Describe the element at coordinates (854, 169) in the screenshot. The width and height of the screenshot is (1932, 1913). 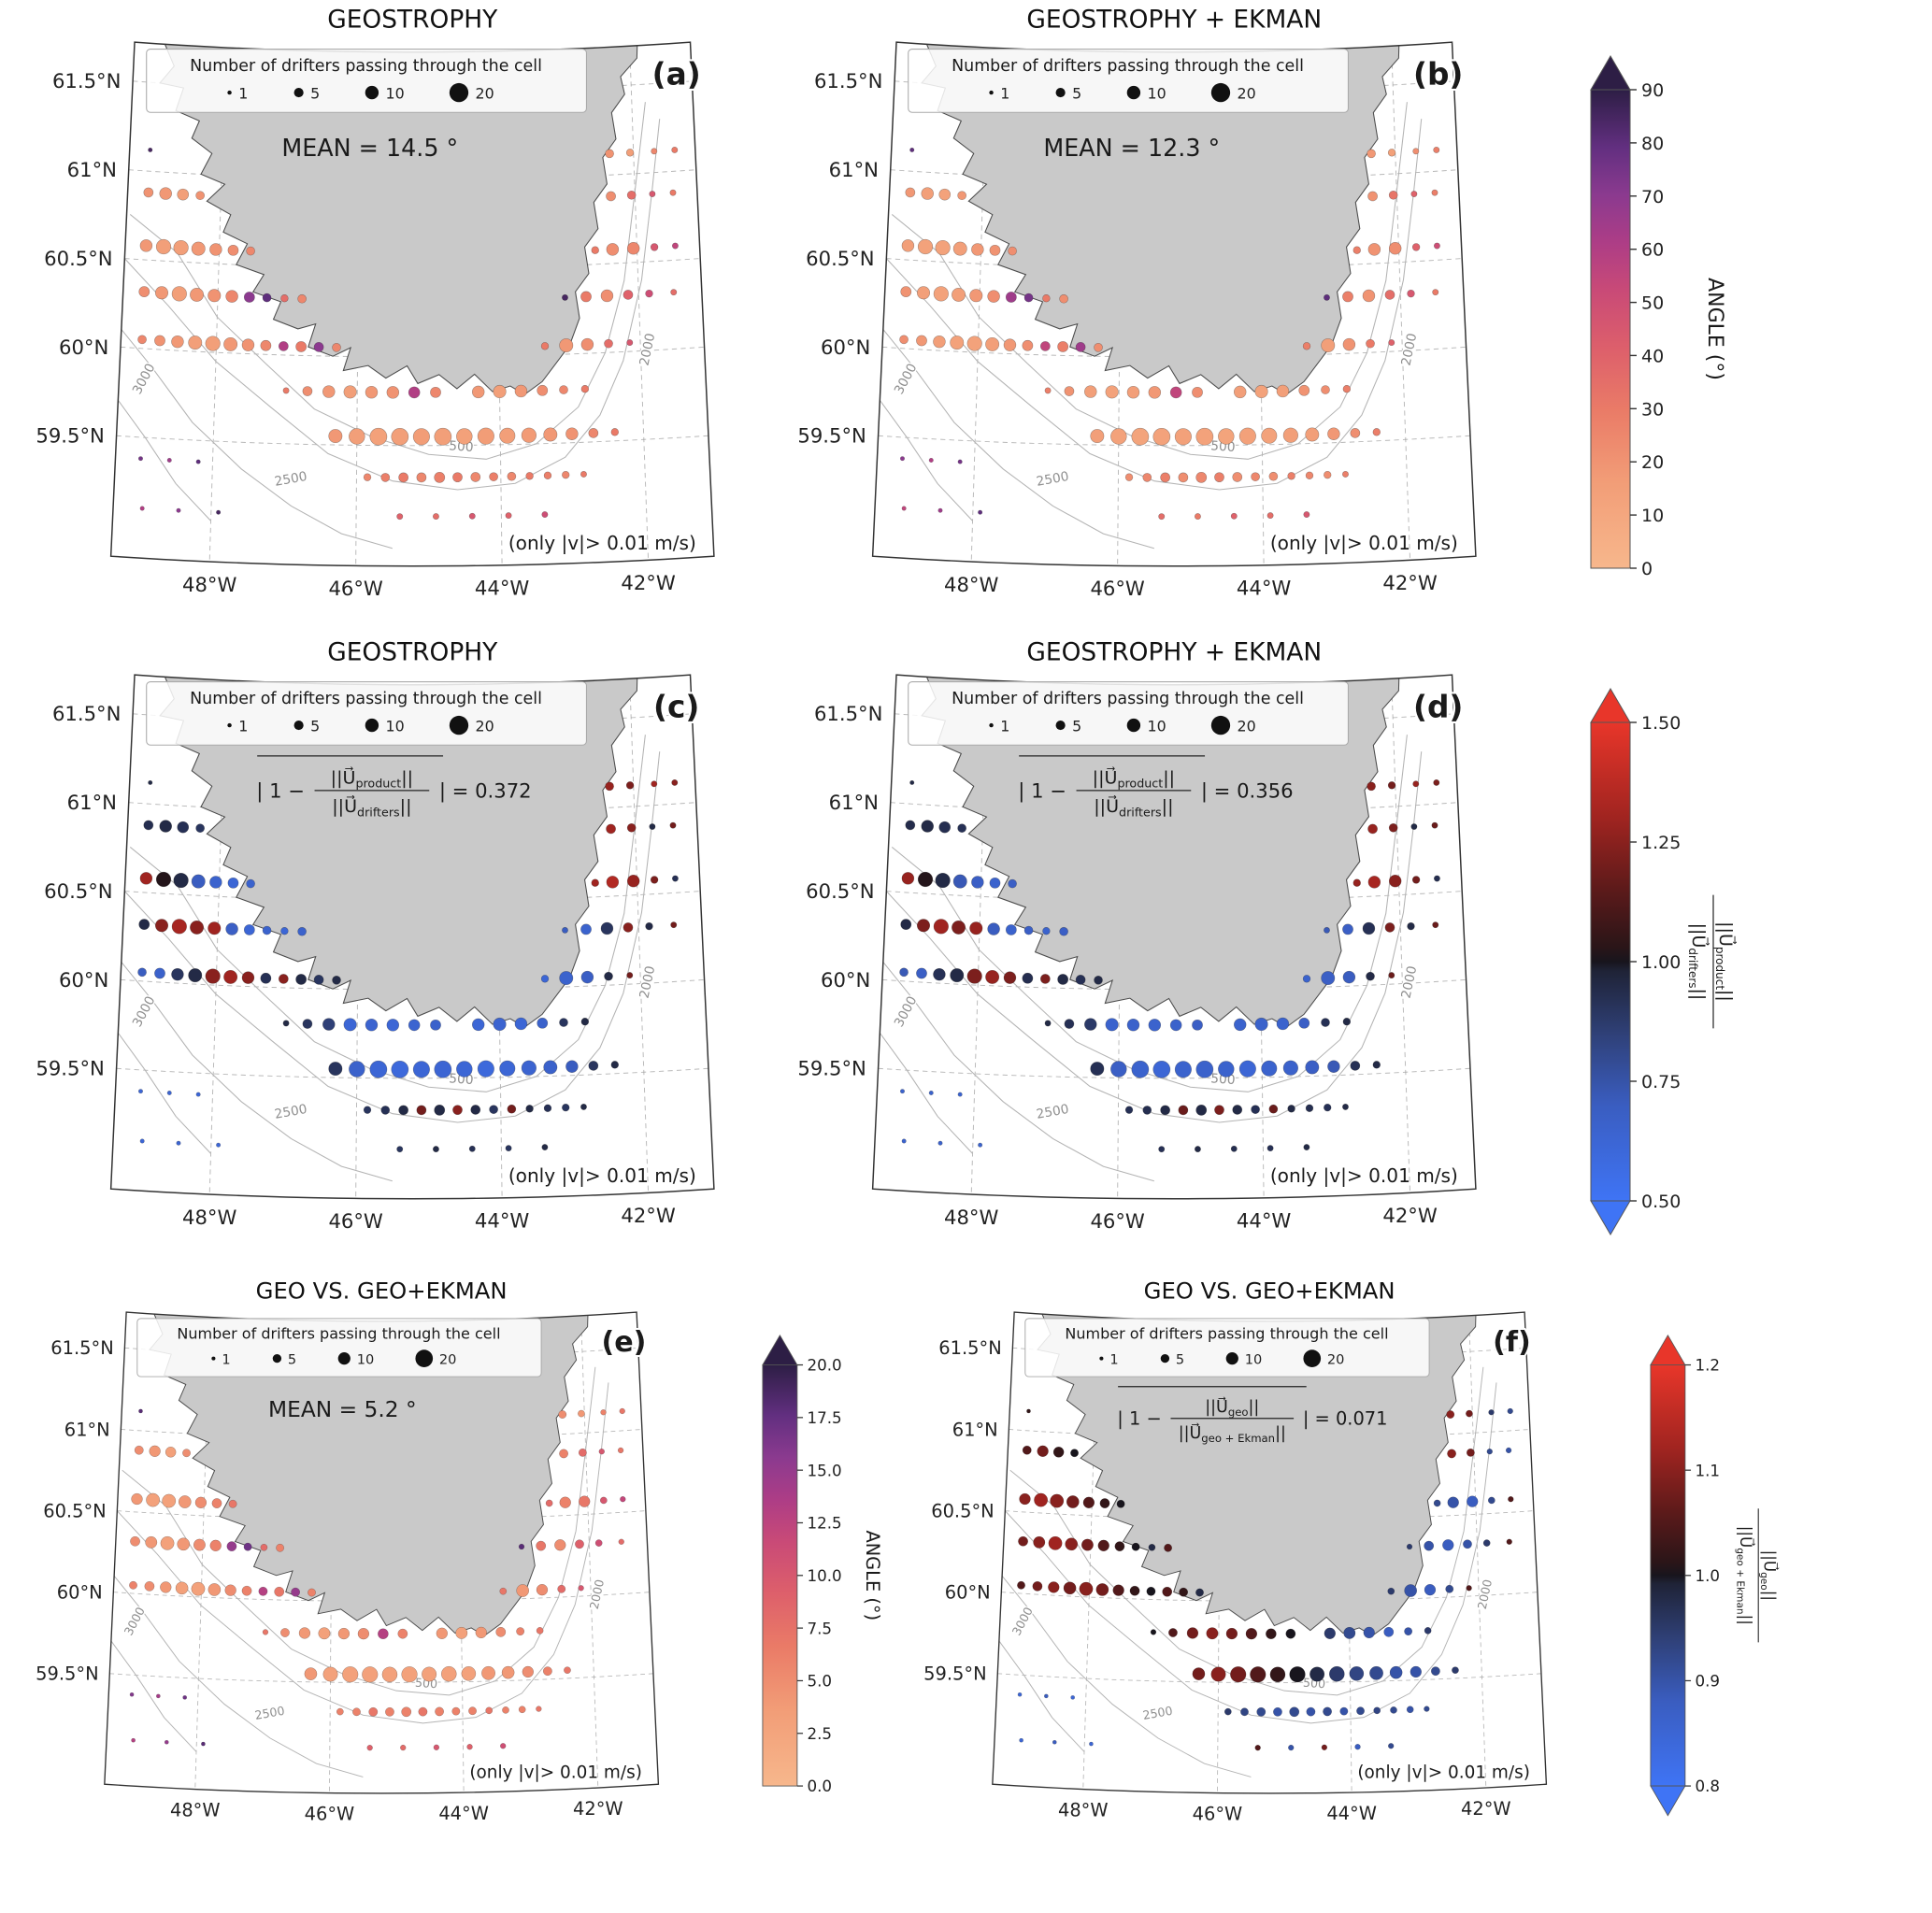
I see `y-tick-label: 61°N` at that location.